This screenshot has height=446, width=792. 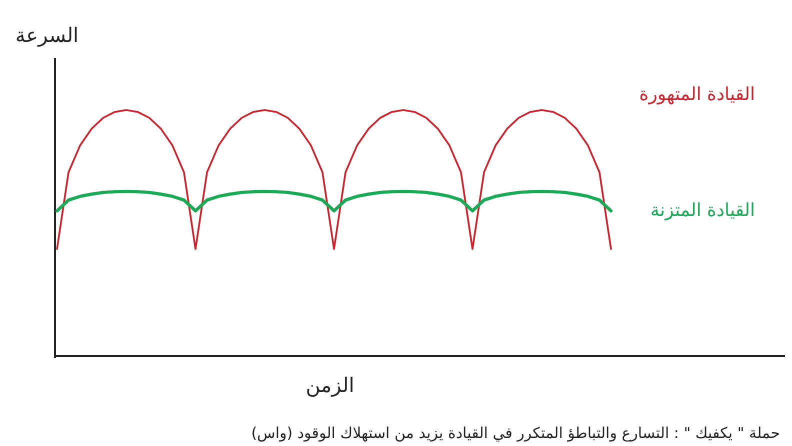 What do you see at coordinates (47, 35) in the screenshot?
I see `ylabel: السرعة` at bounding box center [47, 35].